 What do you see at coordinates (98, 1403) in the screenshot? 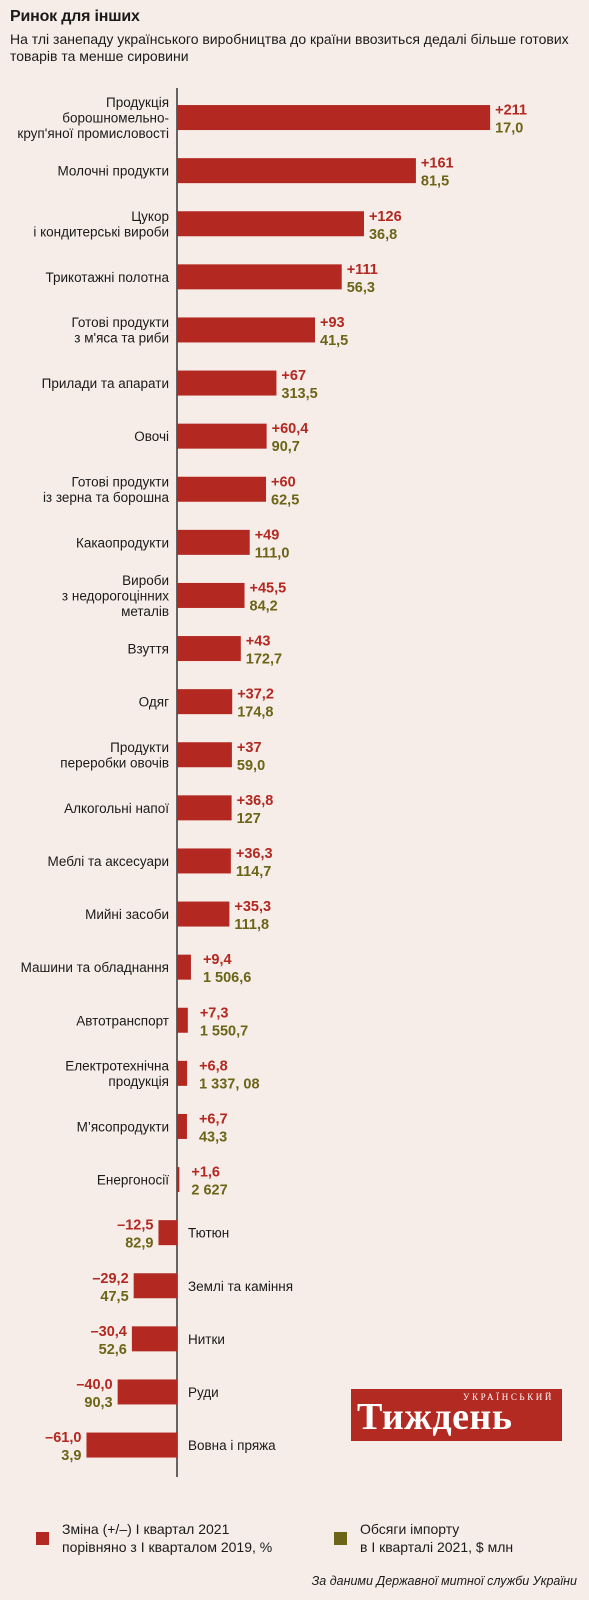
I see `import-value-label: 90,3` at bounding box center [98, 1403].